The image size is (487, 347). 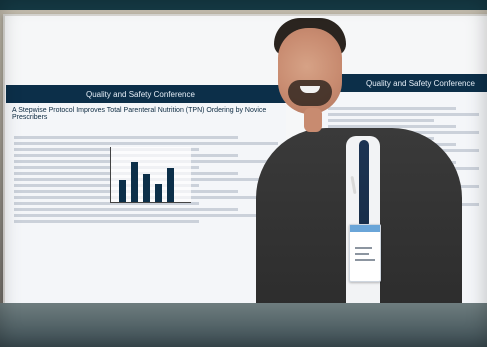 I want to click on lanyard, so click(x=364, y=184).